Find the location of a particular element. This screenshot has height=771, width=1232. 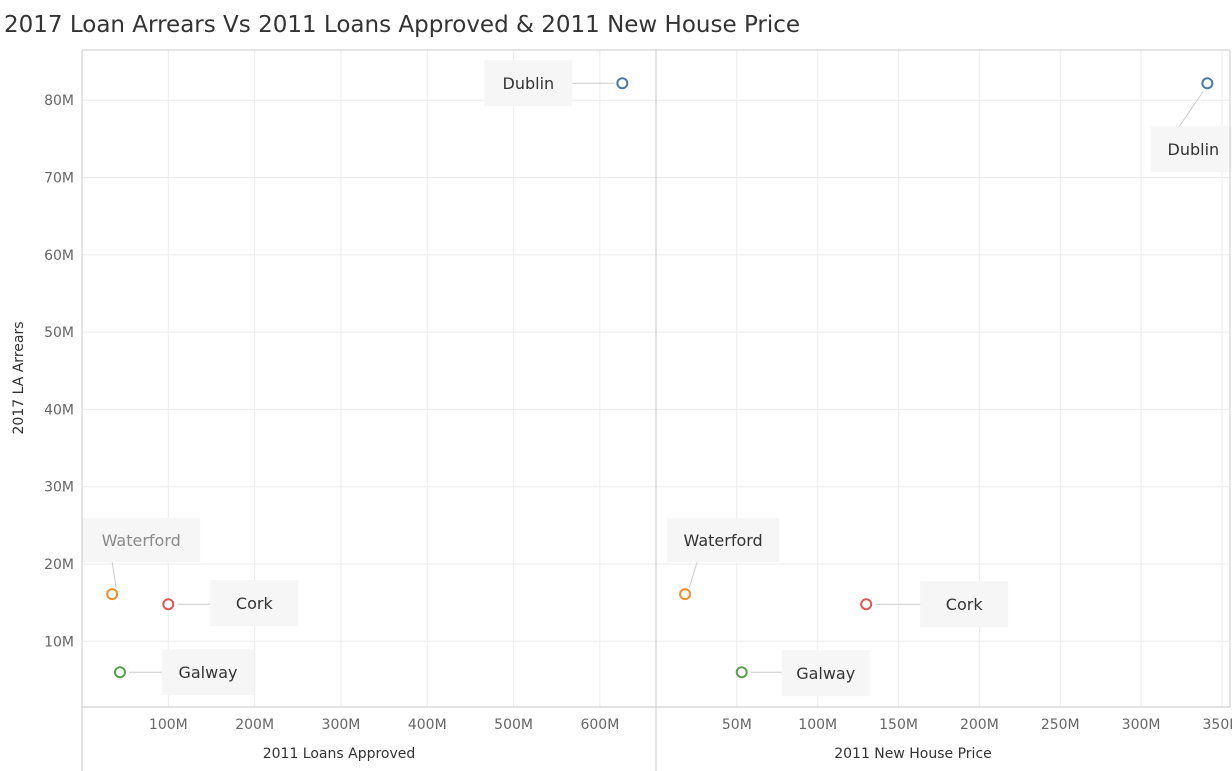

y-tick-label: 80M is located at coordinates (59, 101).